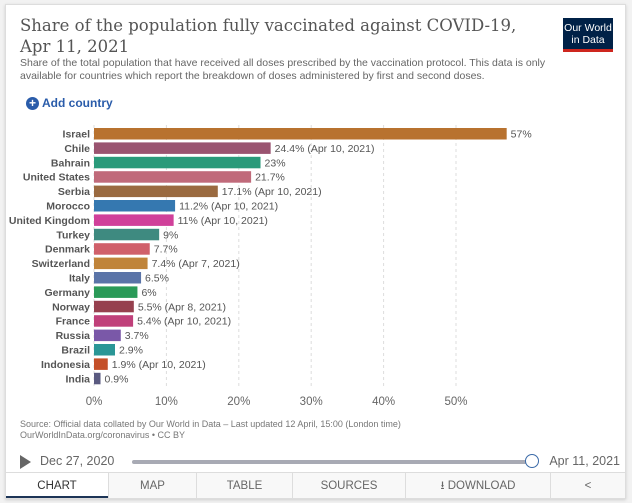 This screenshot has width=632, height=503. I want to click on country-label: Italy, so click(79, 279).